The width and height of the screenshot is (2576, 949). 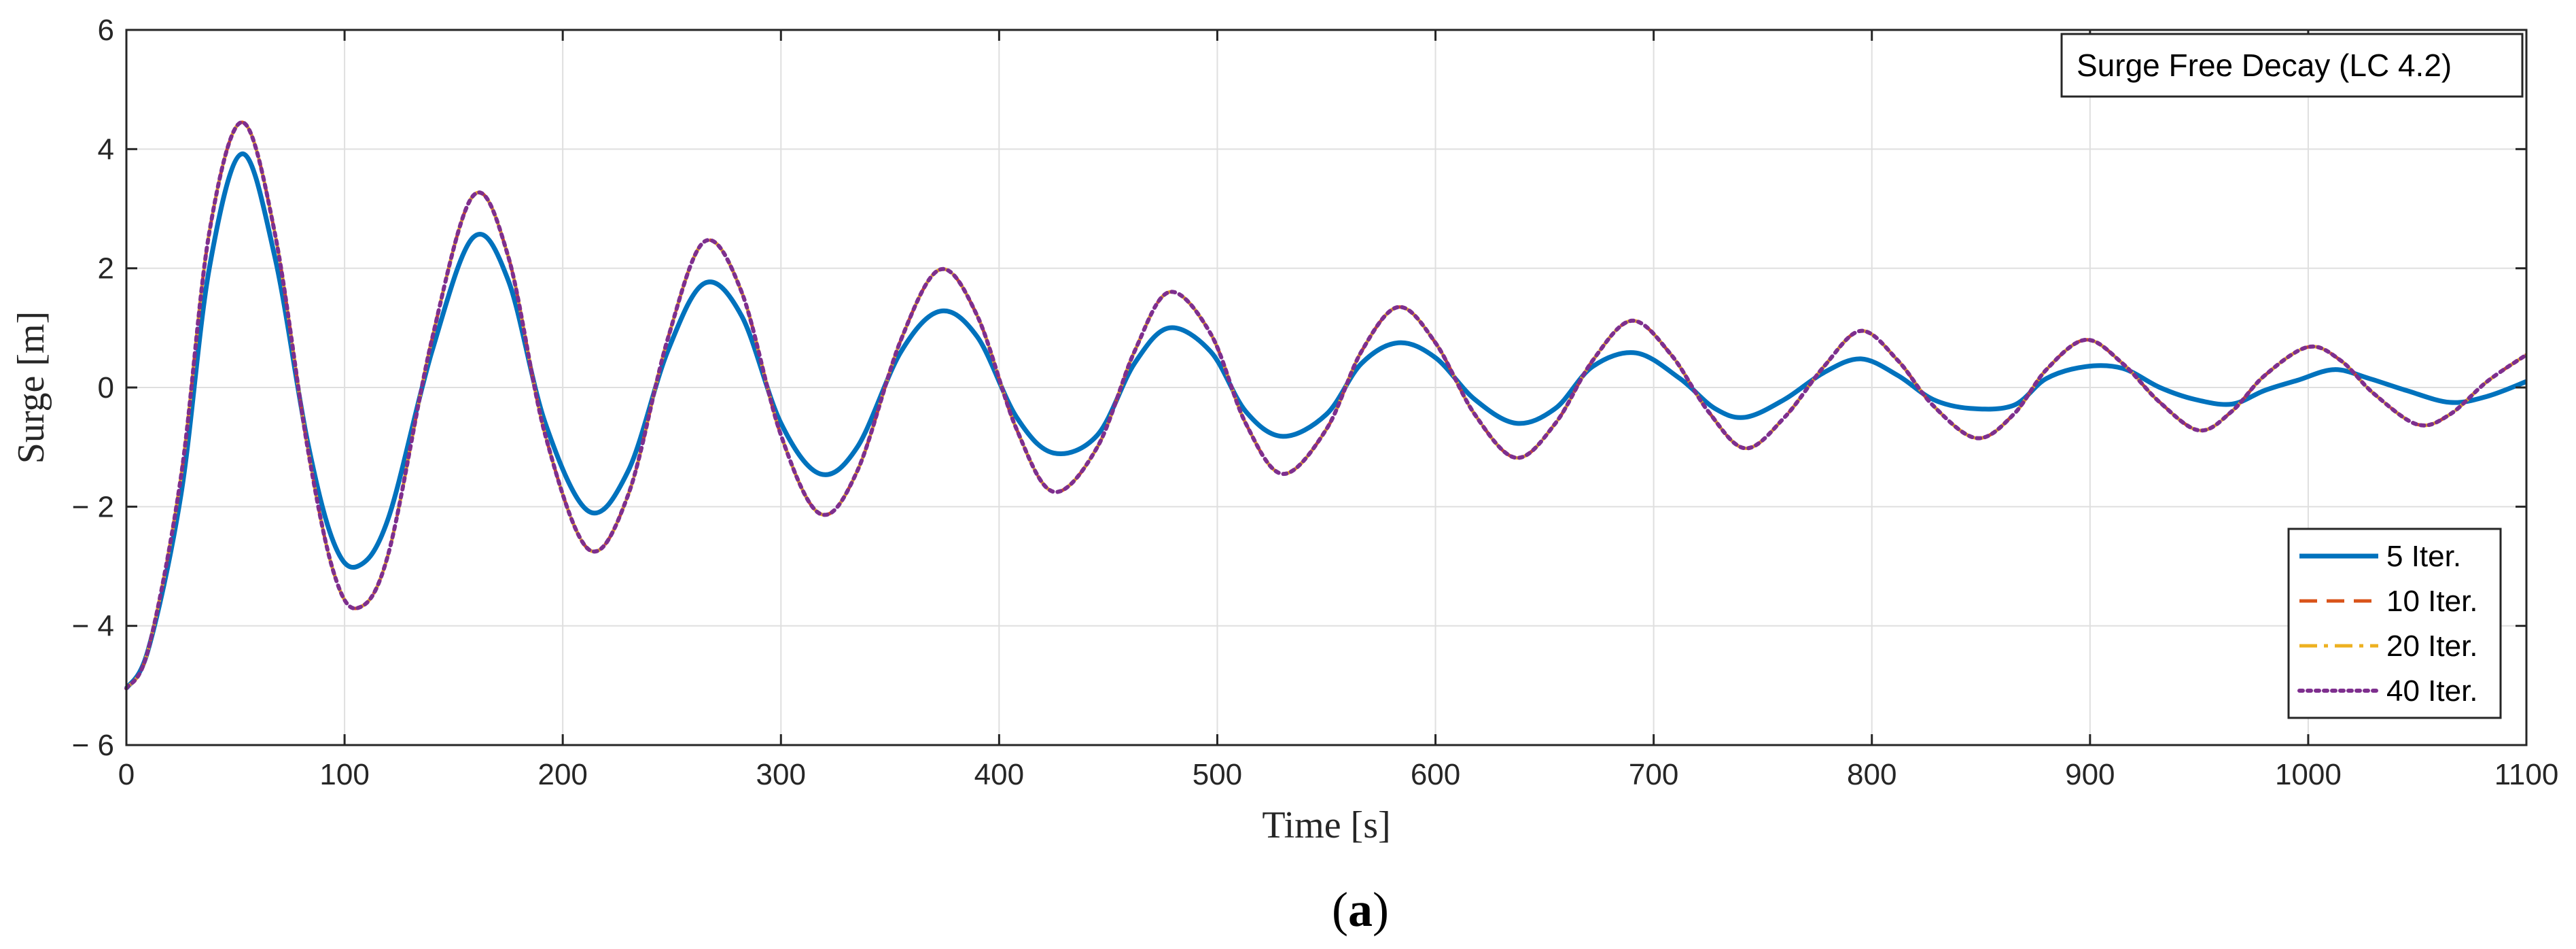 I want to click on y-tick-label: 6, so click(x=106, y=30).